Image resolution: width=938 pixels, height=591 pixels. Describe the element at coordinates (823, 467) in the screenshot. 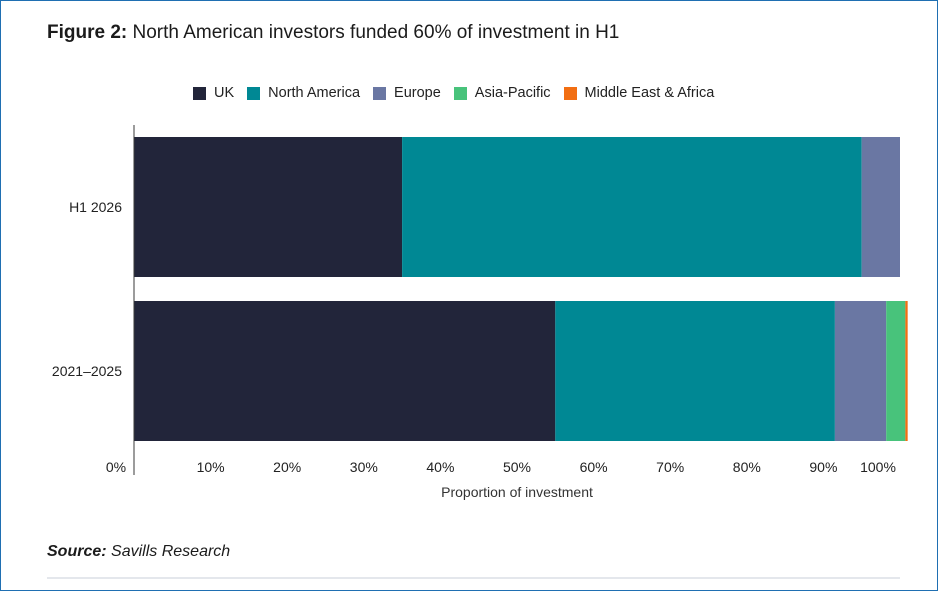

I see `x-tick-label: 90%` at that location.